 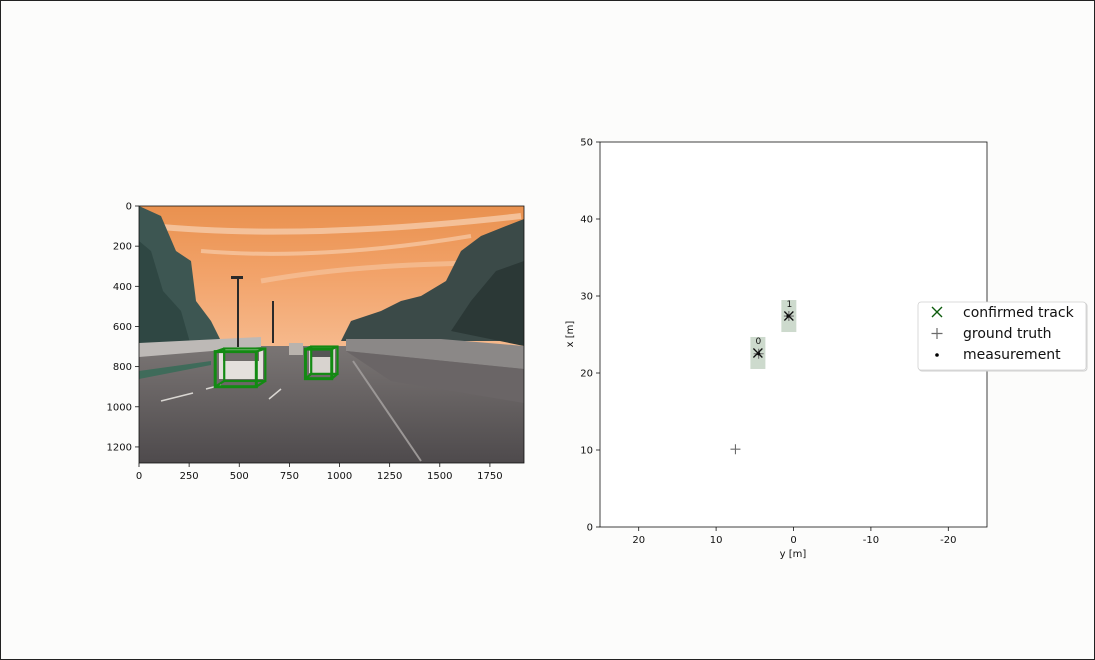 What do you see at coordinates (948, 540) in the screenshot?
I see `plot-x-tick-label: -20` at bounding box center [948, 540].